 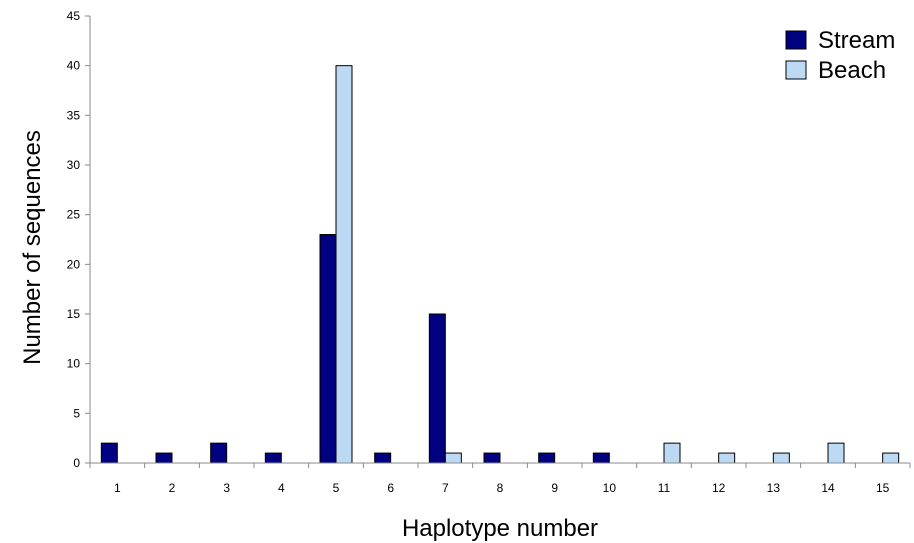 What do you see at coordinates (74, 165) in the screenshot?
I see `y-tick-label: 30` at bounding box center [74, 165].